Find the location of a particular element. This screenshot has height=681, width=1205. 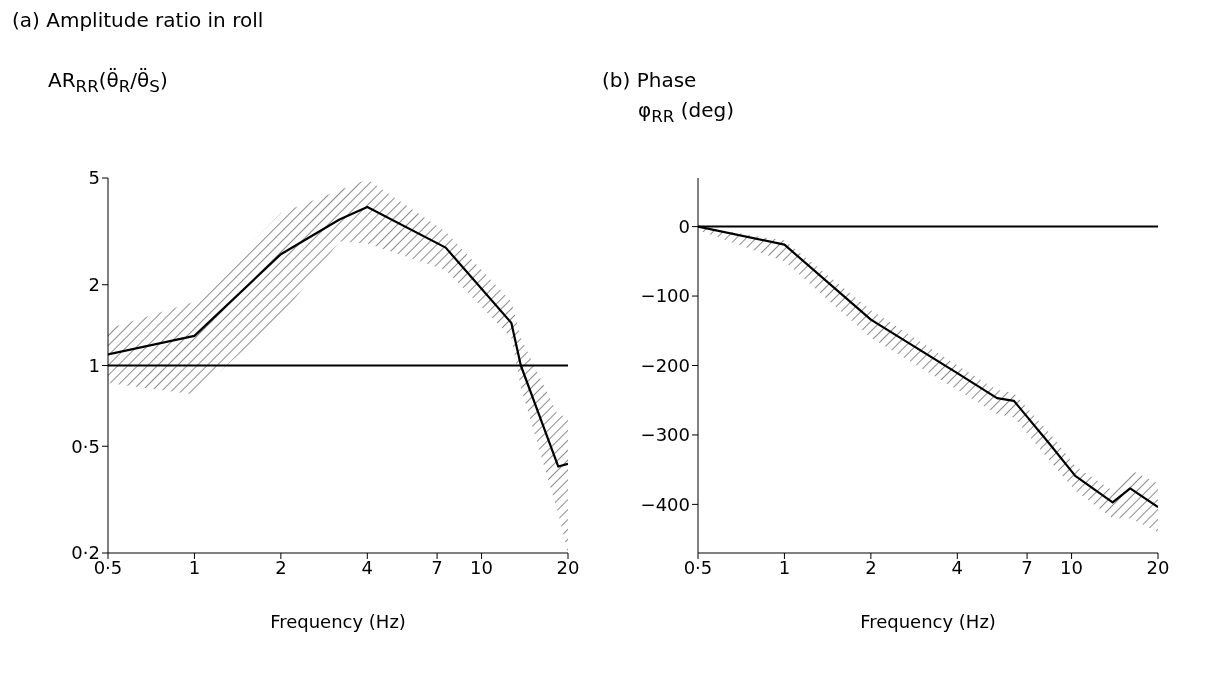

chart-title: (b) Phase is located at coordinates (649, 80).